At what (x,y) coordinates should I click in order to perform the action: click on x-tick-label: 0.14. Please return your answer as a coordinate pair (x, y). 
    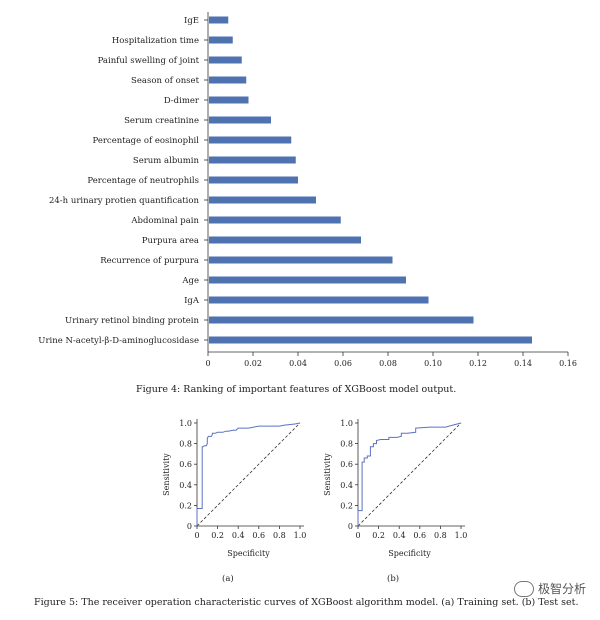
    Looking at the image, I should click on (523, 363).